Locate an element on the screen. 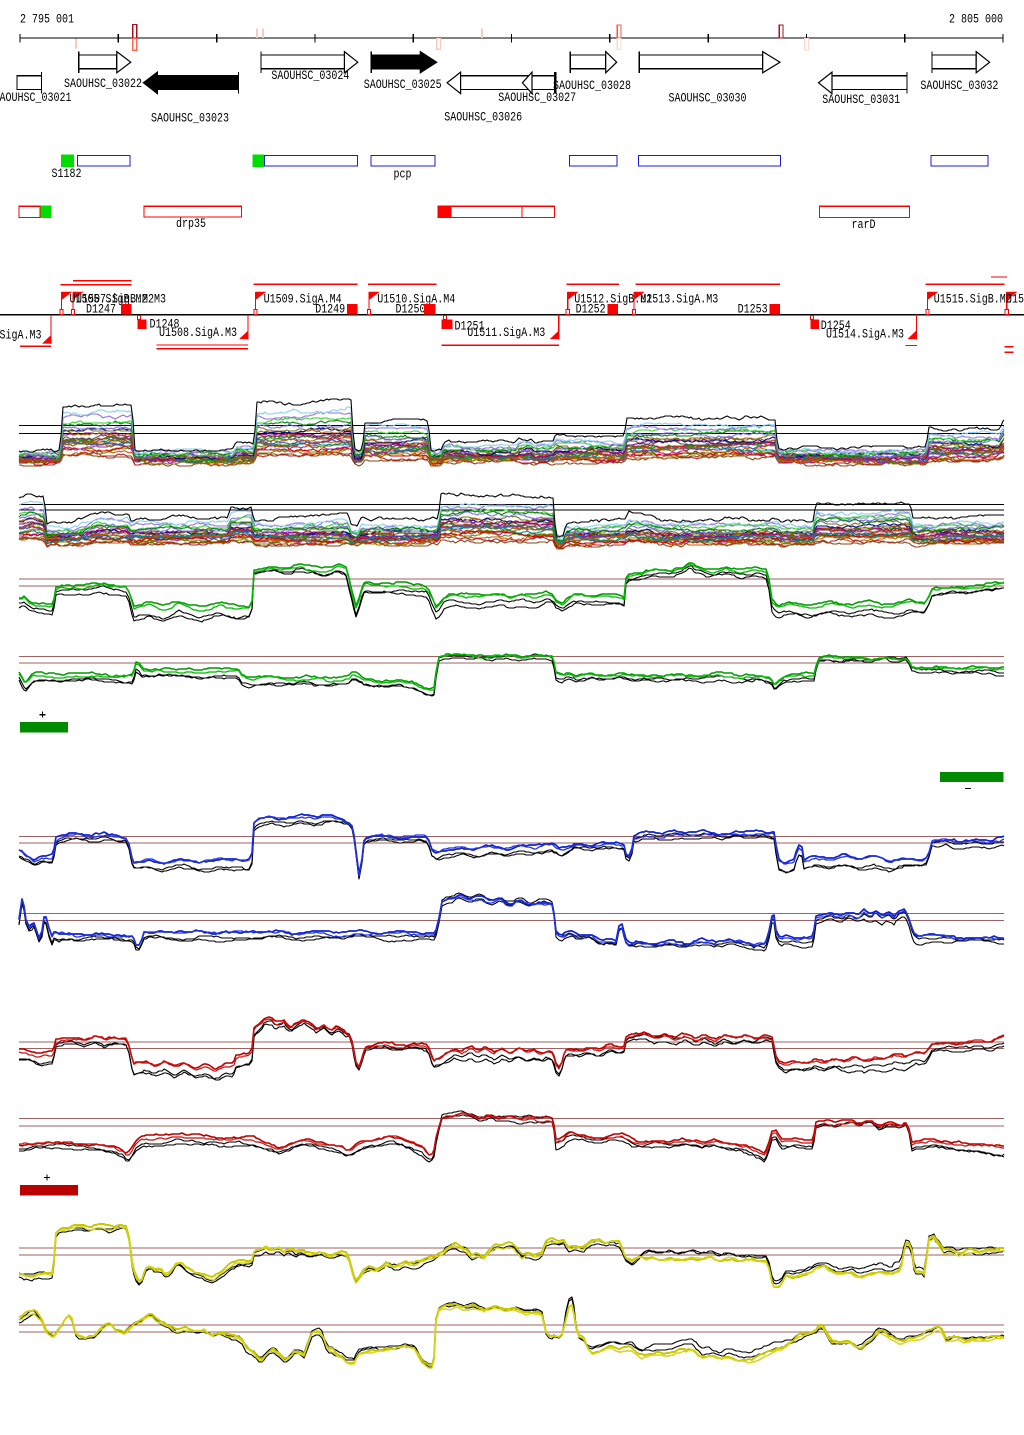  svg-text: U1513.SigA.M3 is located at coordinates (679, 300).